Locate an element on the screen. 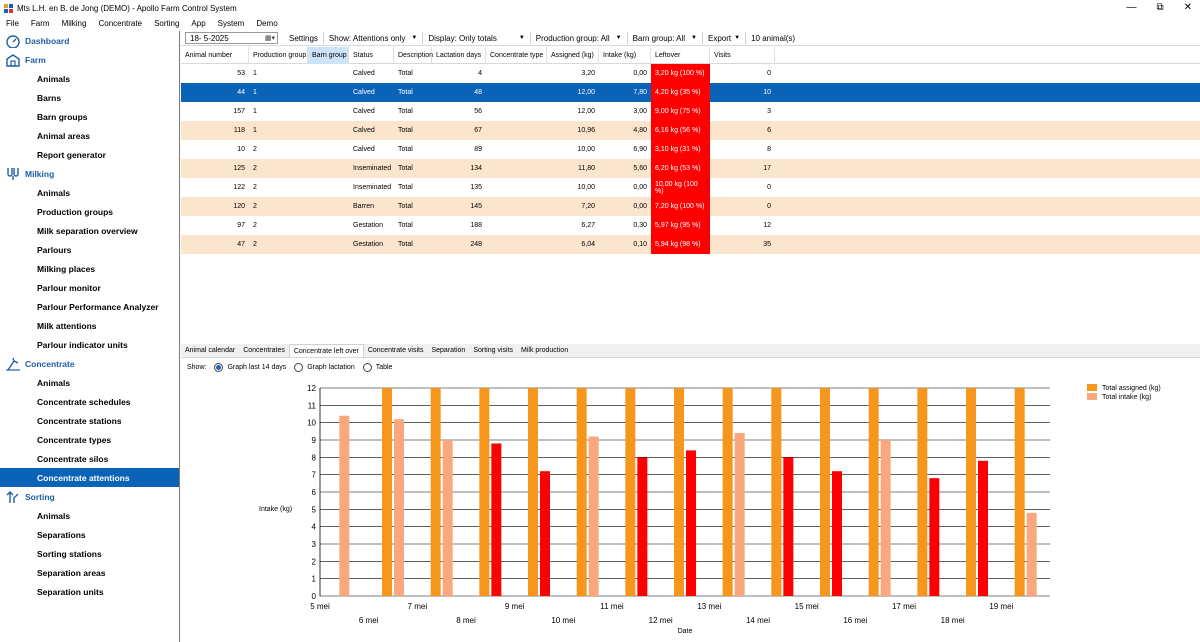 This screenshot has height=642, width=1200. calendar-icon: ▦▾ is located at coordinates (270, 38).